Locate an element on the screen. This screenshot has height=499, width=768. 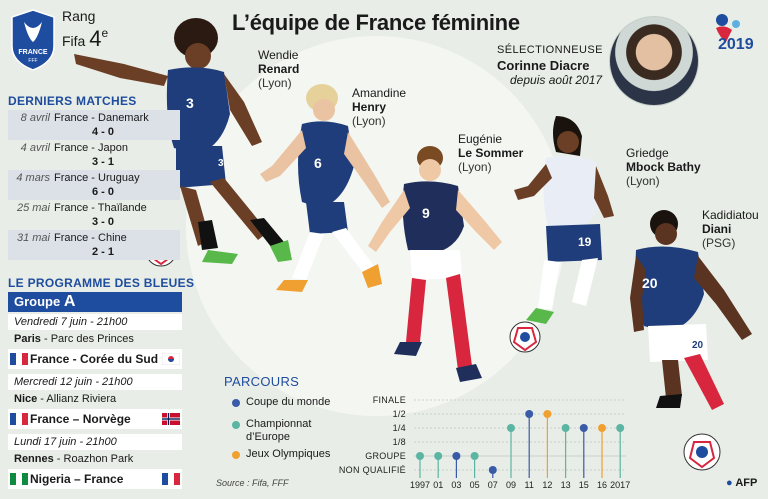
rank-fifa: Fifa 4e is located at coordinates (85, 37).